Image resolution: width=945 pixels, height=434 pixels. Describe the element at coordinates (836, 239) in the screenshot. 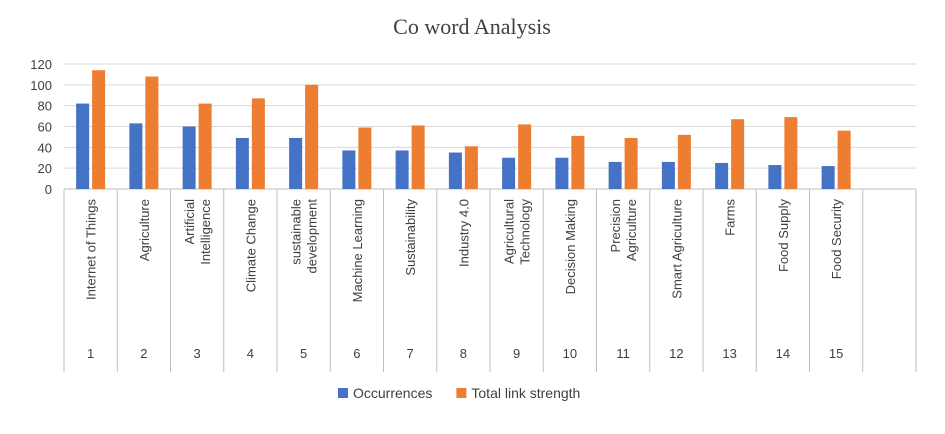

I see `category-label: Food Security` at that location.